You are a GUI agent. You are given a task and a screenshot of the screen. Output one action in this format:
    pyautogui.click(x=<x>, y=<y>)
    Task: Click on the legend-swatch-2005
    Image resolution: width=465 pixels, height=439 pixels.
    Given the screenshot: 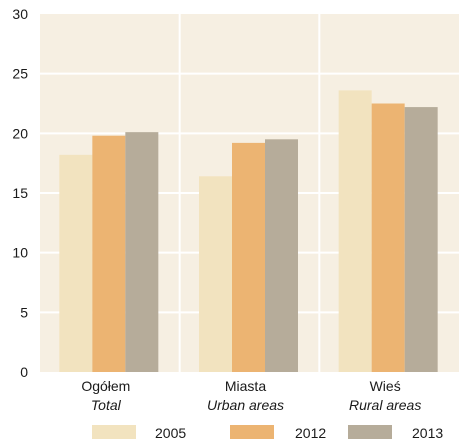 What is the action you would take?
    pyautogui.click(x=114, y=432)
    